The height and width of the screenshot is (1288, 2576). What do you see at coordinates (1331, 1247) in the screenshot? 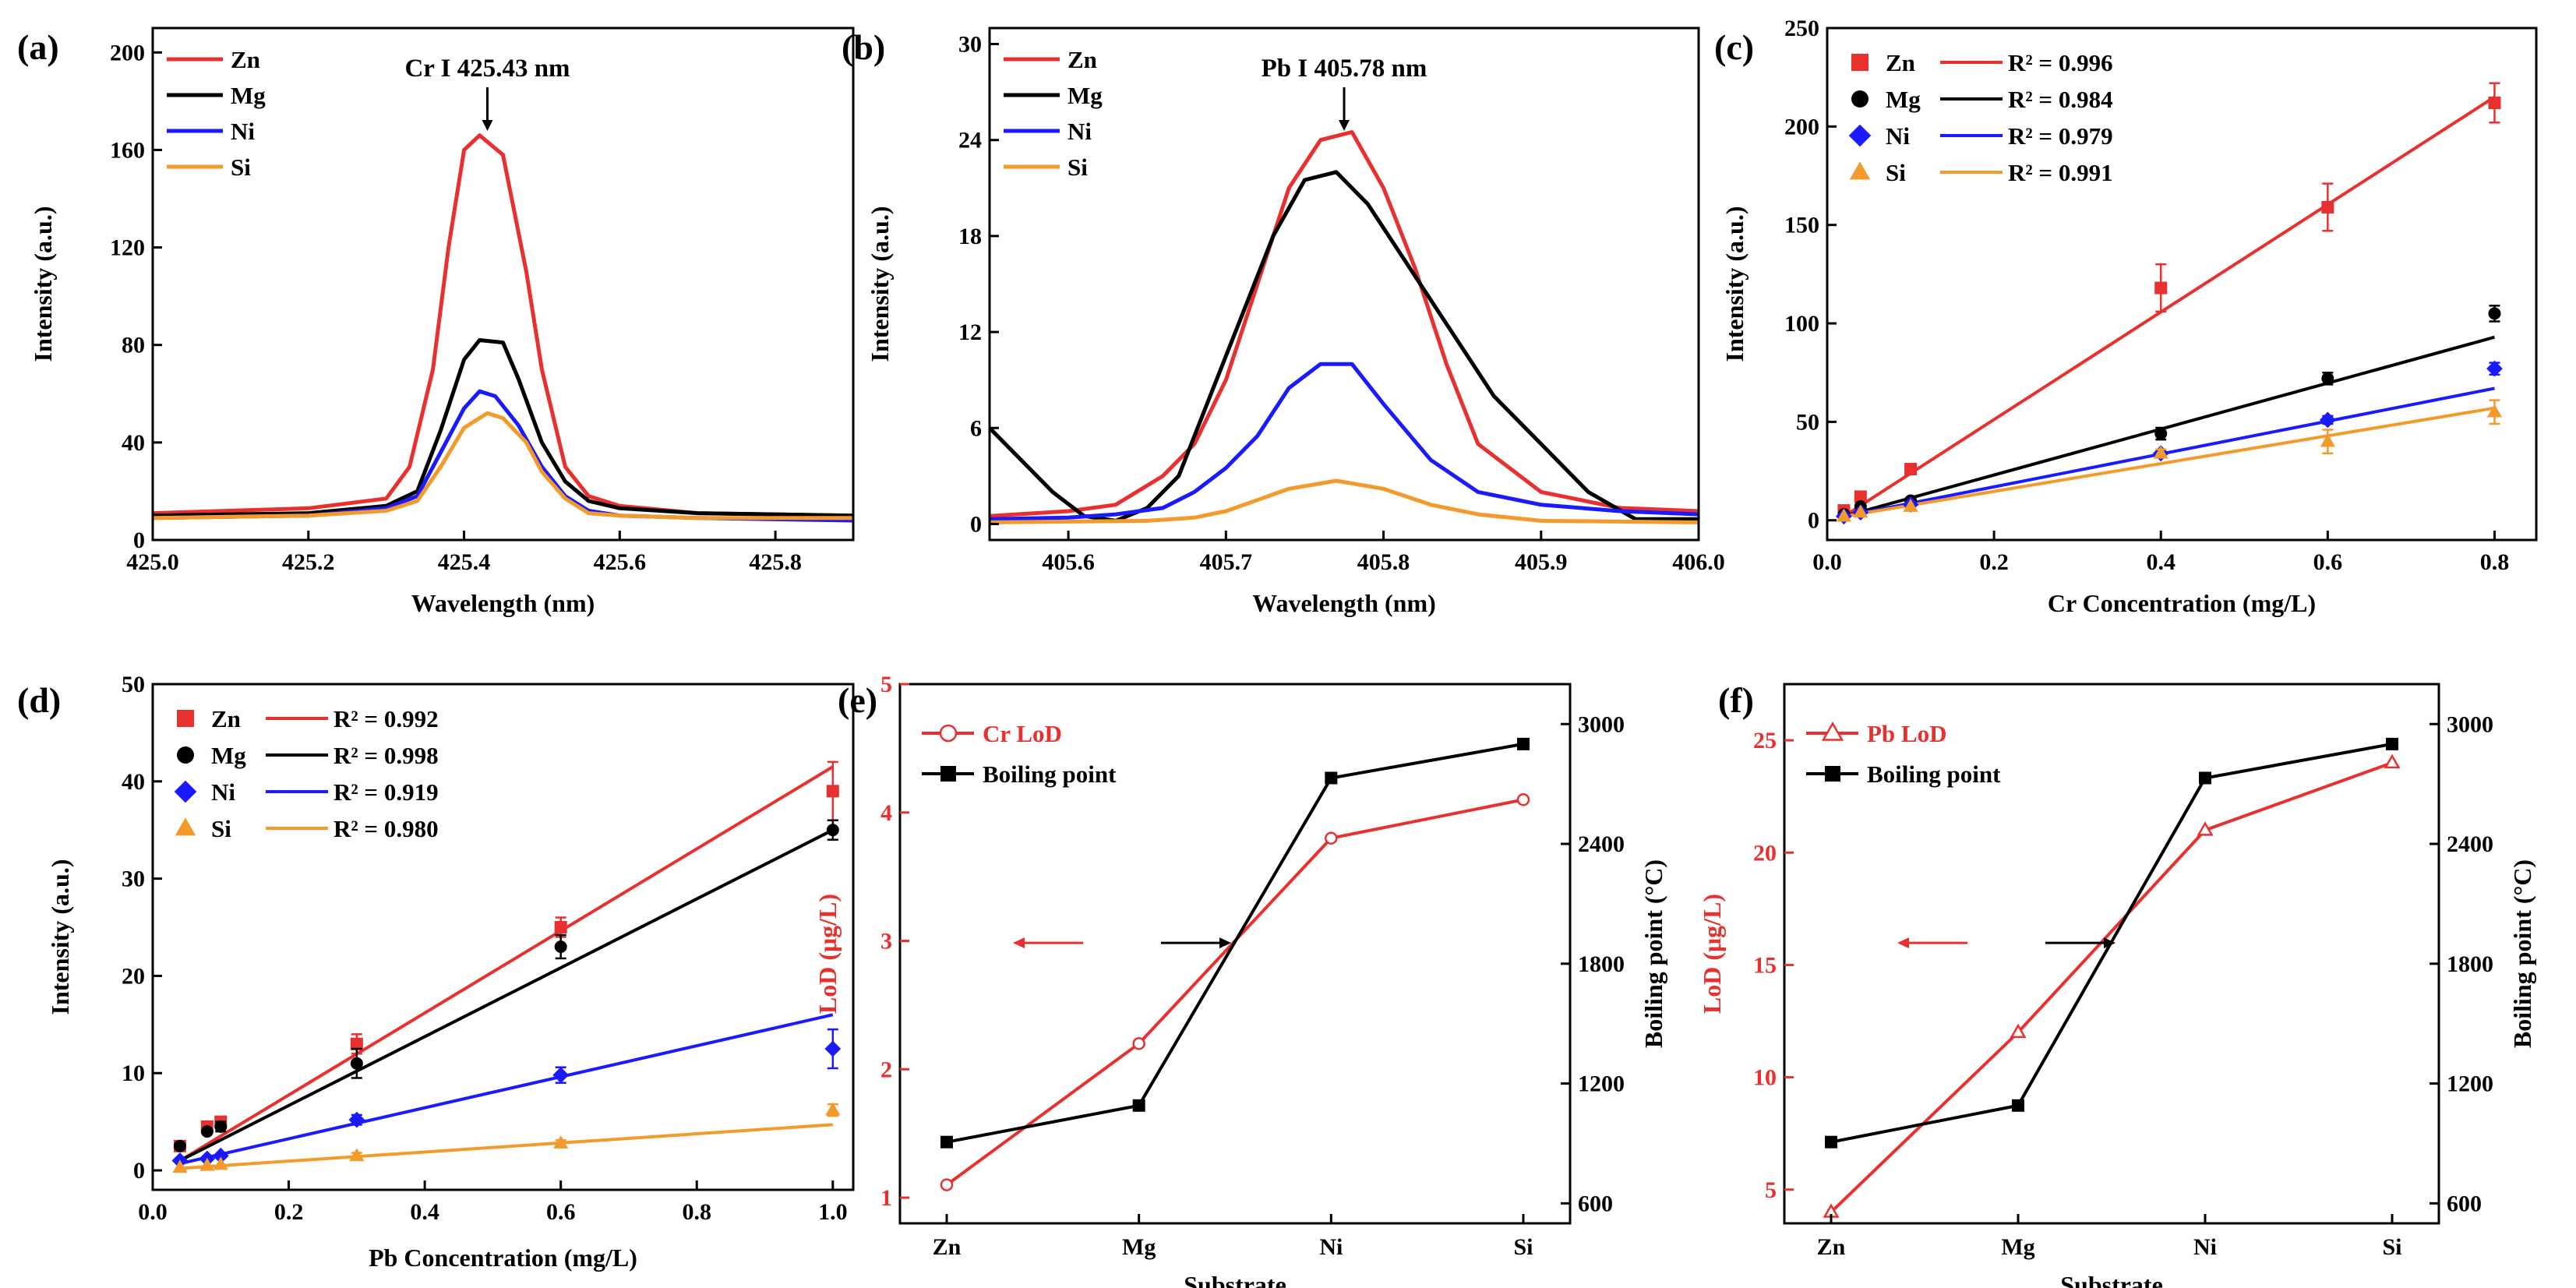
I see `x-category-label: Ni` at bounding box center [1331, 1247].